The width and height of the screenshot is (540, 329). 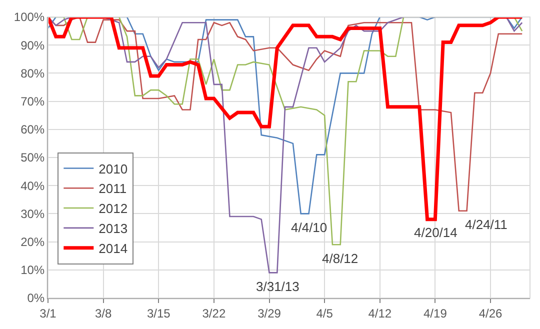 What do you see at coordinates (436, 232) in the screenshot?
I see `annotation: 4/20/14` at bounding box center [436, 232].